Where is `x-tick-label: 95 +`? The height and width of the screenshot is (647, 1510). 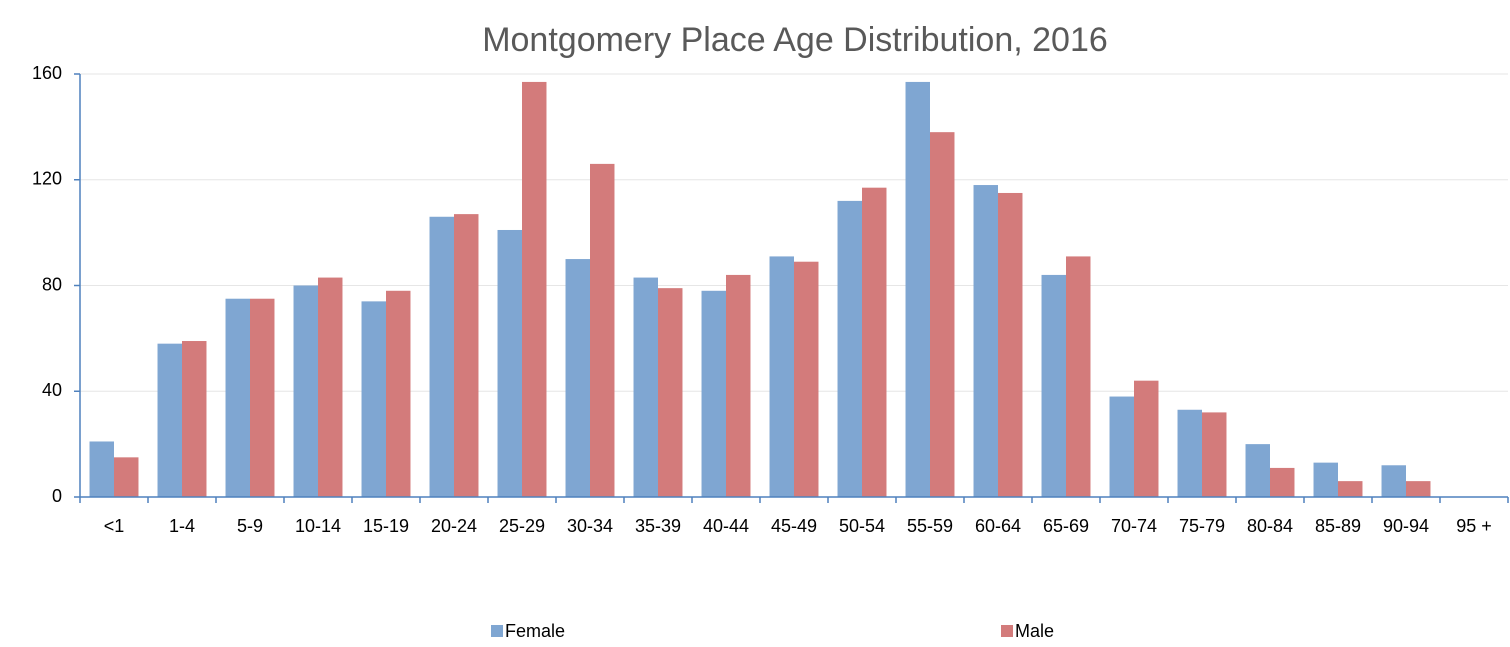
x-tick-label: 95 + is located at coordinates (1474, 526).